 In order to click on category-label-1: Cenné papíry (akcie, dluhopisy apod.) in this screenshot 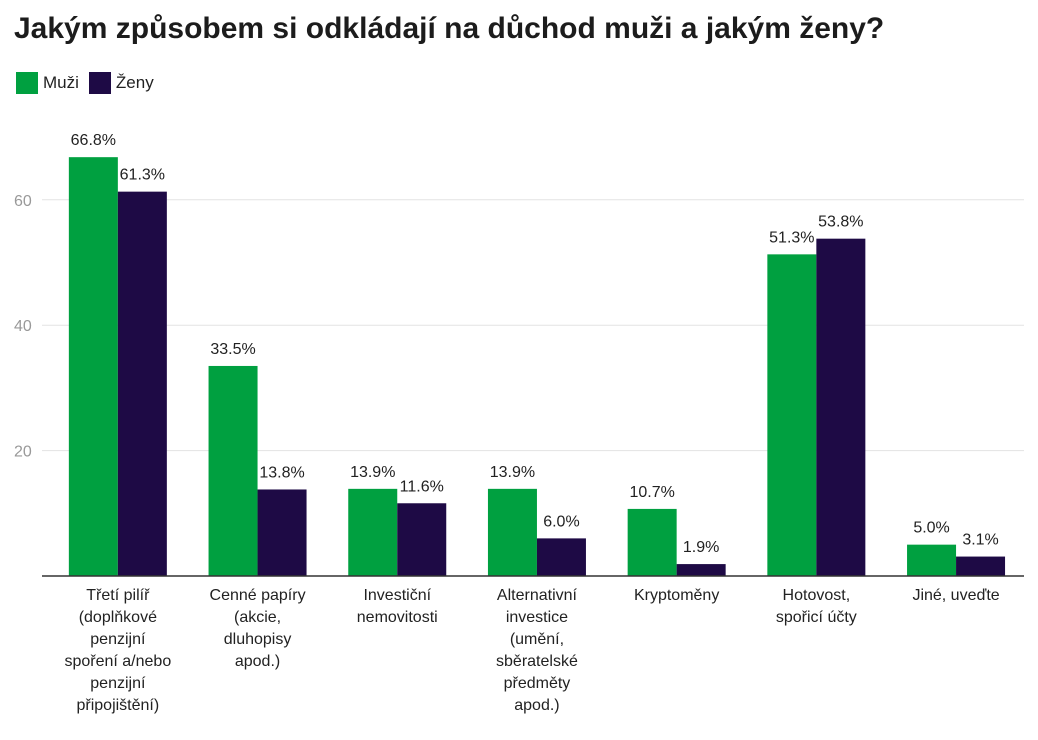, I will do `click(258, 628)`.